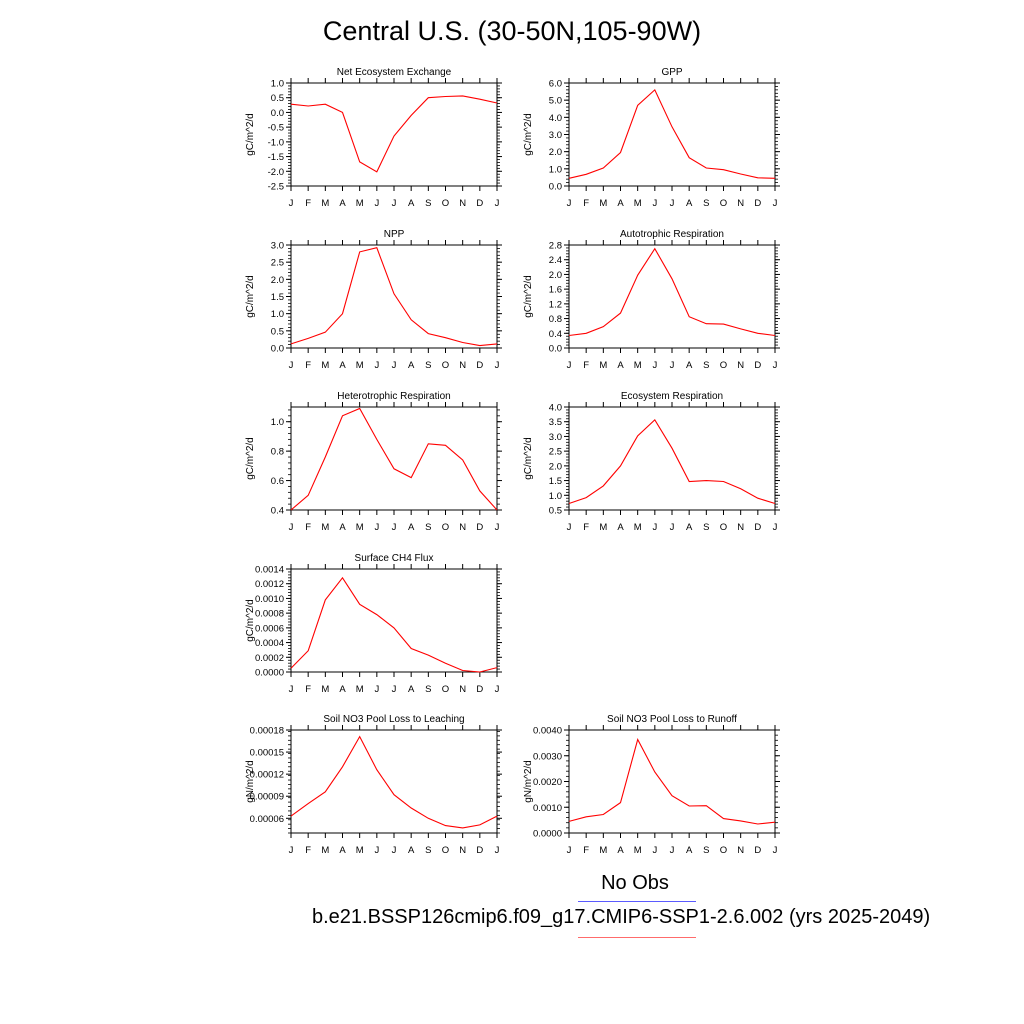 This screenshot has height=1024, width=1024. What do you see at coordinates (555, 437) in the screenshot?
I see `y-tick-label: 3.0` at bounding box center [555, 437].